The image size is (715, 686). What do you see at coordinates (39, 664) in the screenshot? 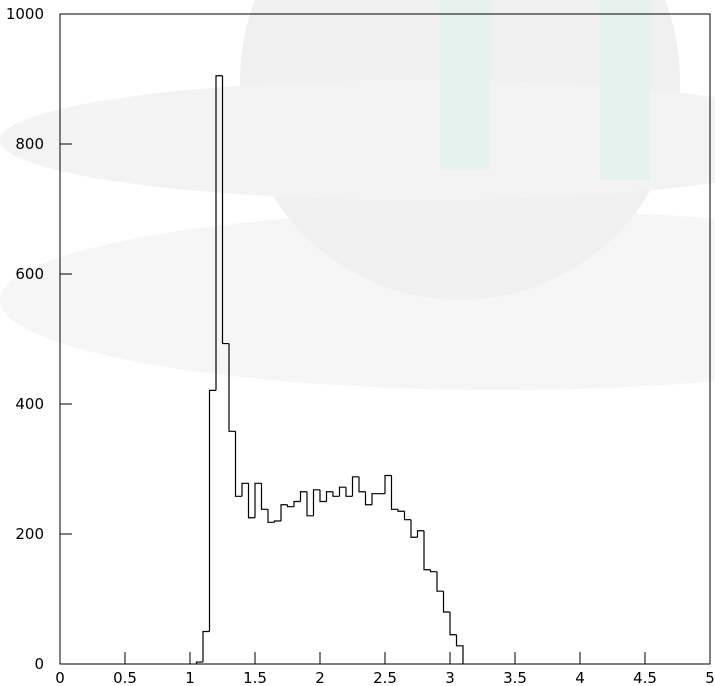
I see `y-tick-label: 0` at bounding box center [39, 664].